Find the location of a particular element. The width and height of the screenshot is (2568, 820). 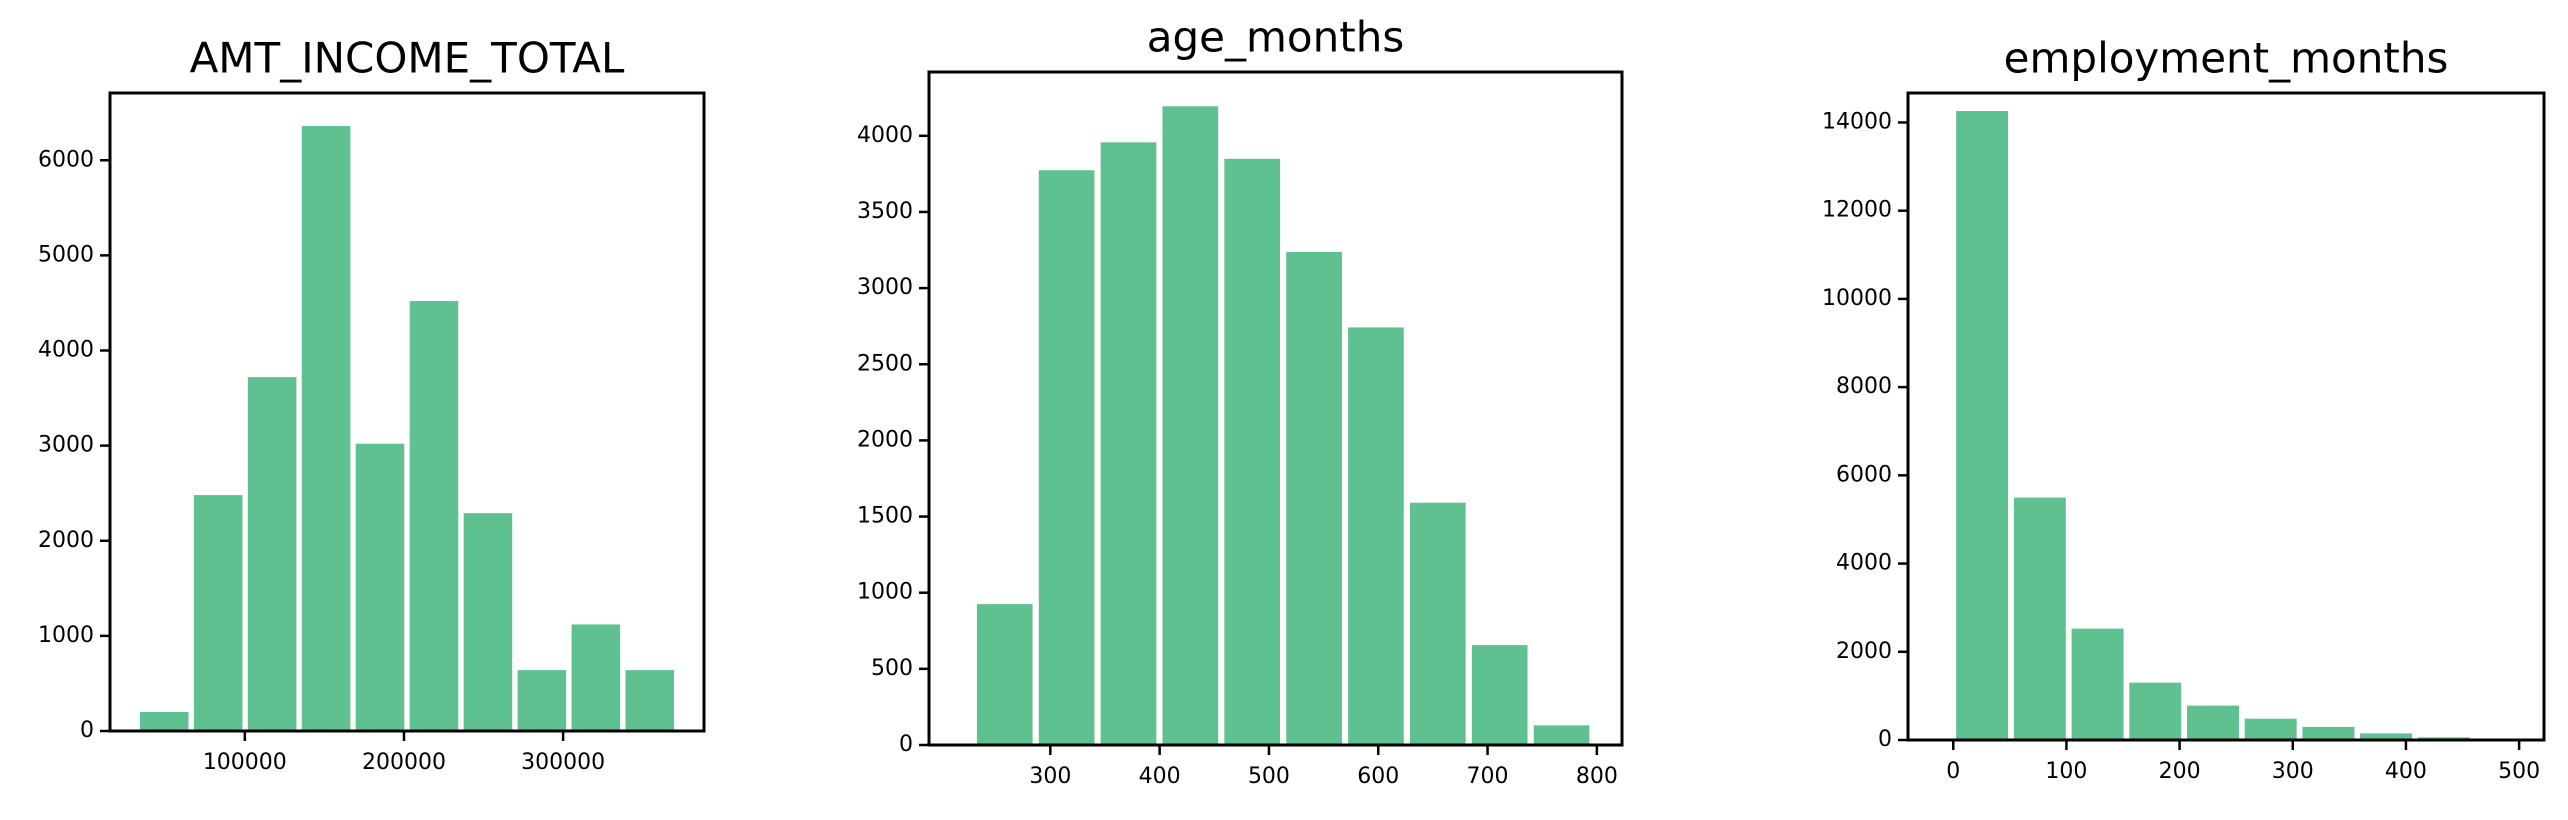

x-tick-label: 200 is located at coordinates (2180, 771).